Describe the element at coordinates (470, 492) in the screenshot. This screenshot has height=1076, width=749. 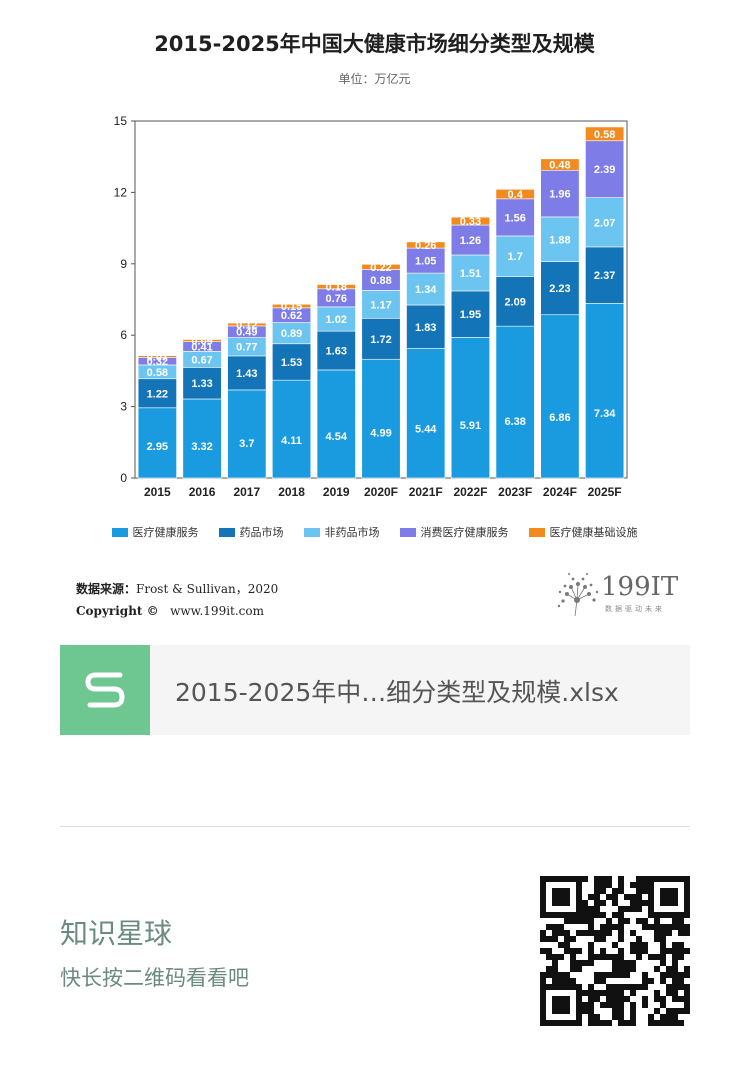
I see `x-tick-label: 2022F` at that location.